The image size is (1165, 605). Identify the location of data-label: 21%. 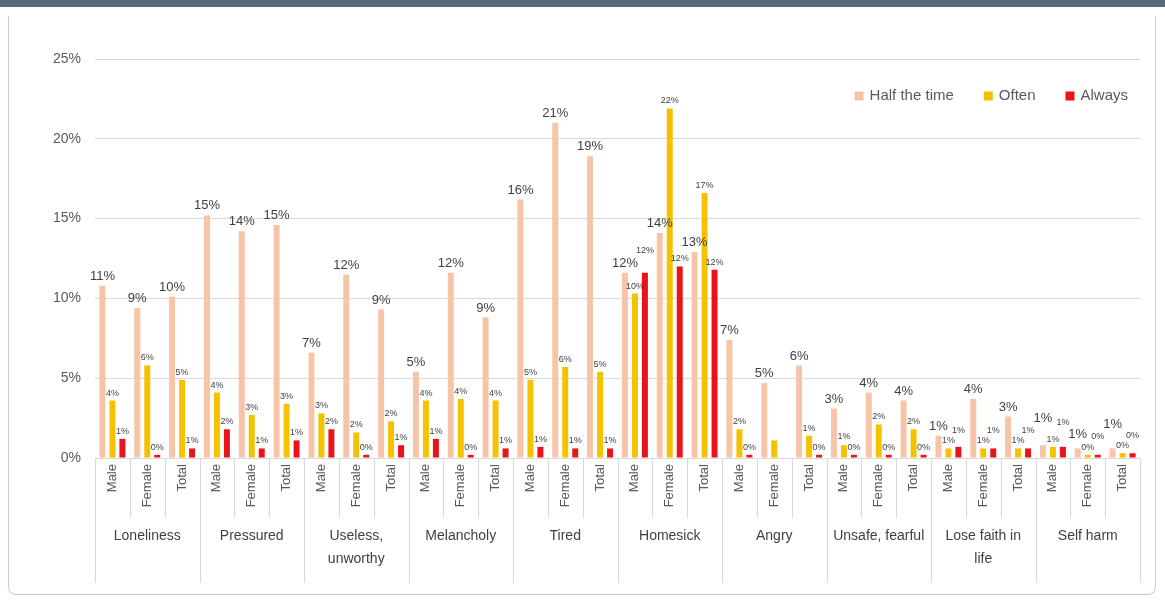
(555, 112).